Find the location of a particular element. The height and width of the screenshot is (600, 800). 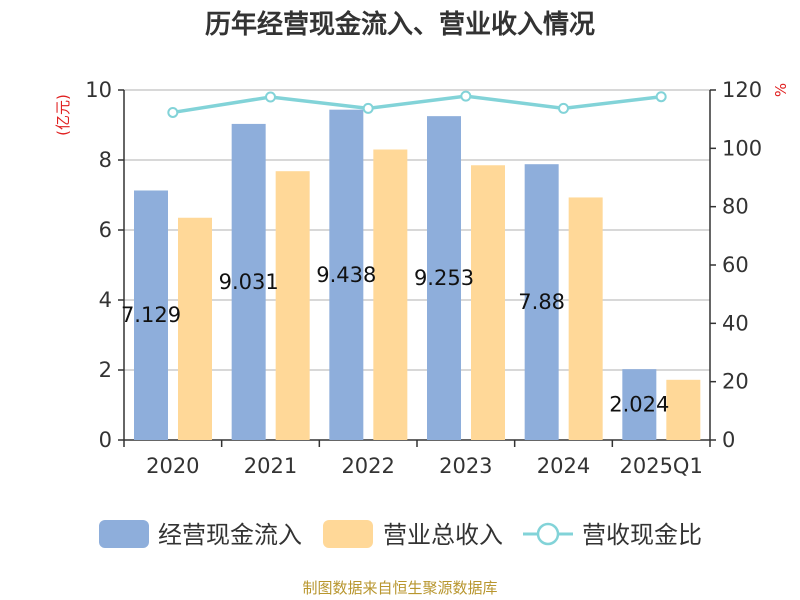

legend-label-cash-inflow: 经营现金流入 is located at coordinates (230, 535).